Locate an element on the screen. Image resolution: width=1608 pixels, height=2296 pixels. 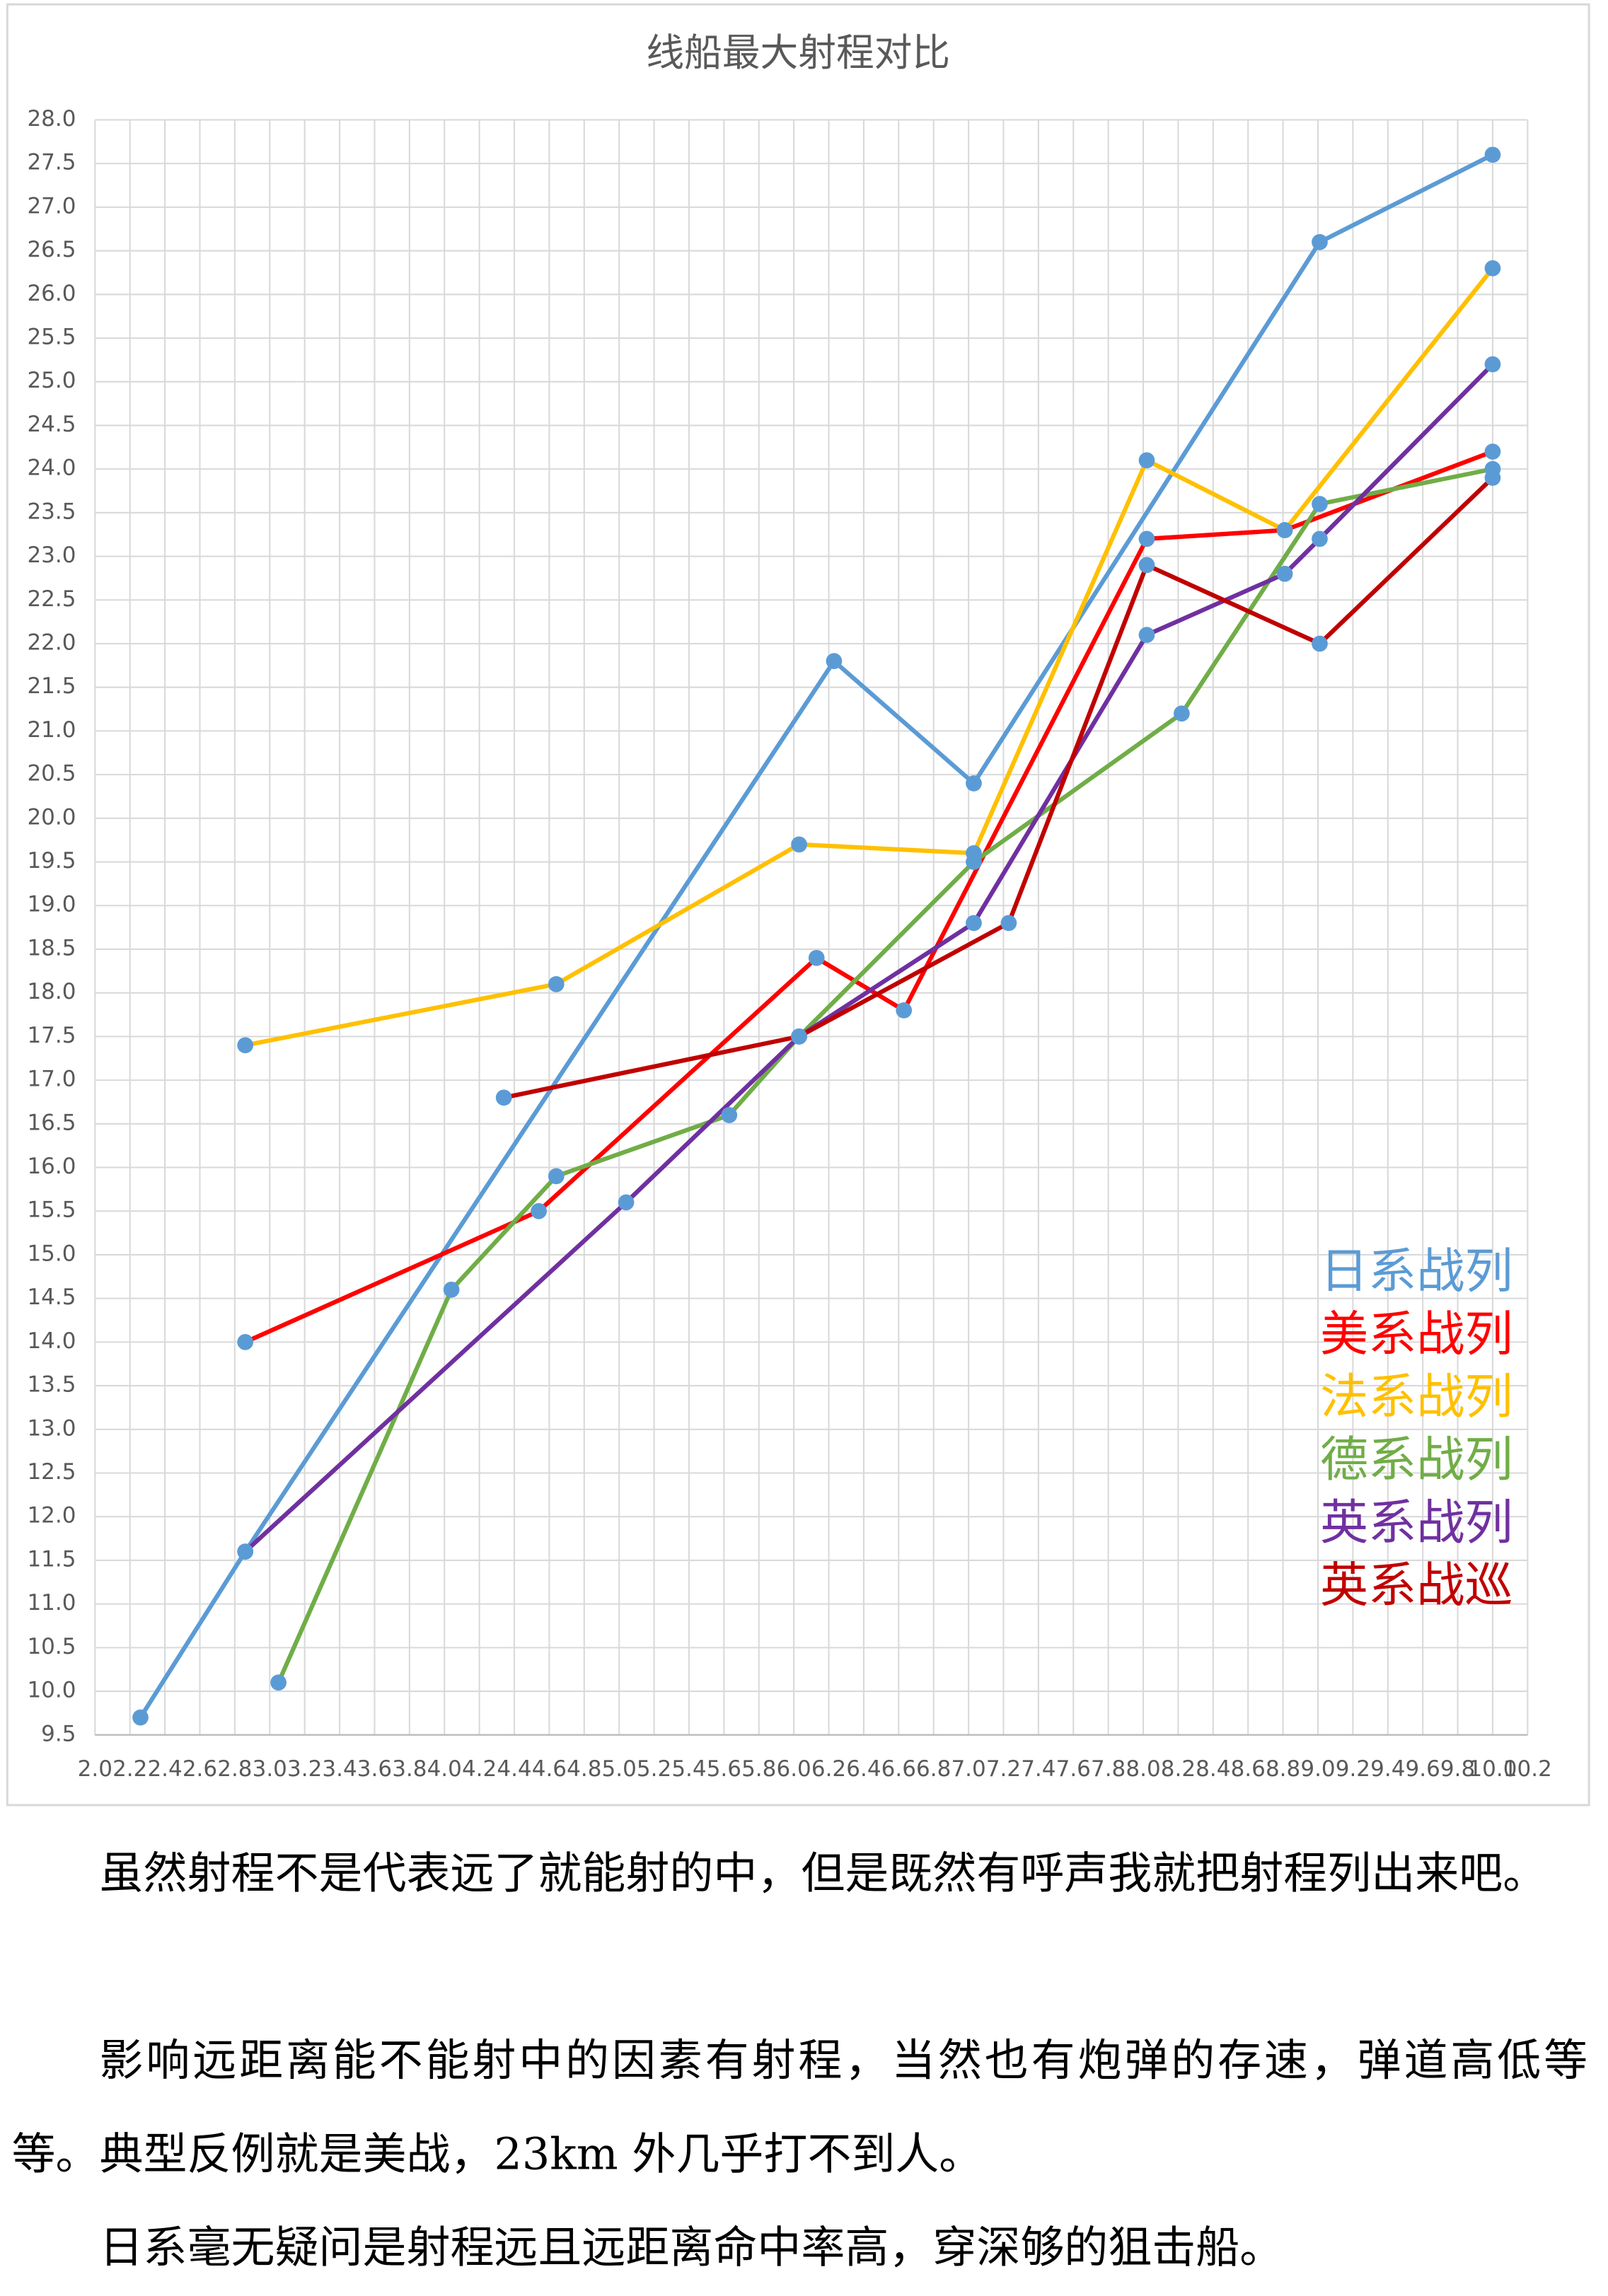
y-tick-label: 15.5 is located at coordinates (51, 1210).